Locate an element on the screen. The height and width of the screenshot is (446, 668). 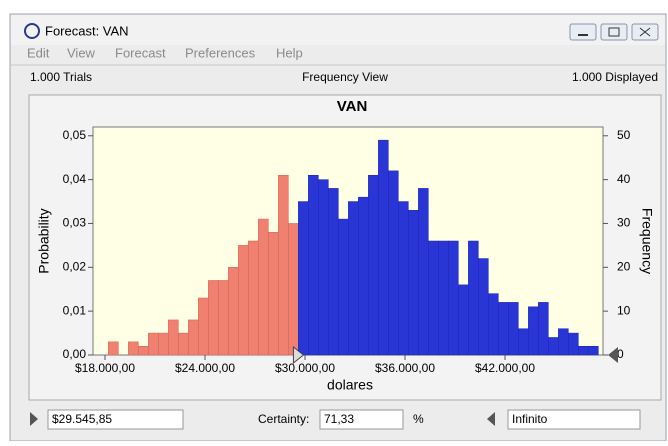
certainty-value: 71,33 is located at coordinates (339, 419).